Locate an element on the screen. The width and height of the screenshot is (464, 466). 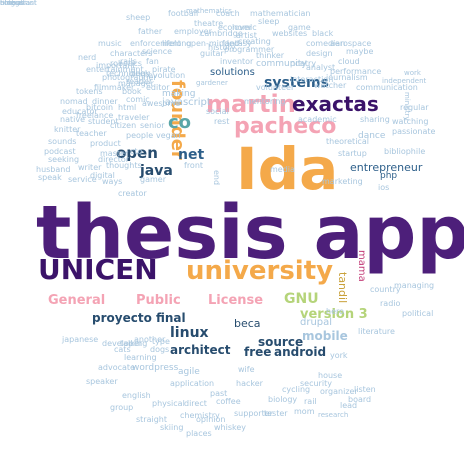
cloud-word: dogs is located at coordinates (160, 349).